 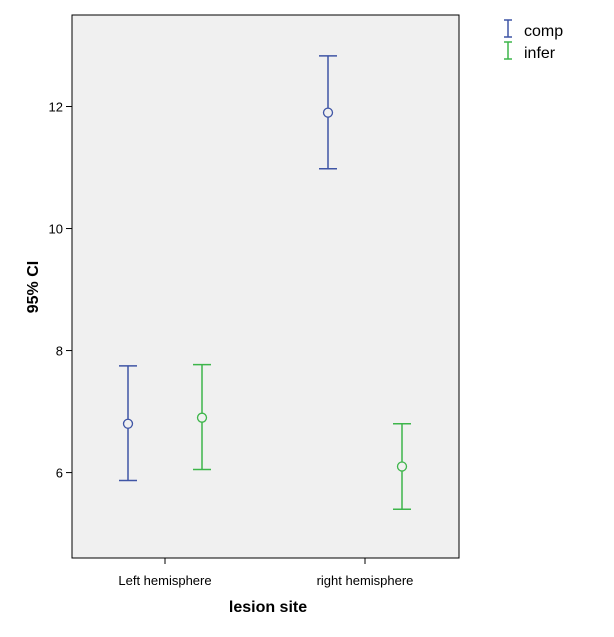 I want to click on y-tick-label: 6, so click(x=59, y=473).